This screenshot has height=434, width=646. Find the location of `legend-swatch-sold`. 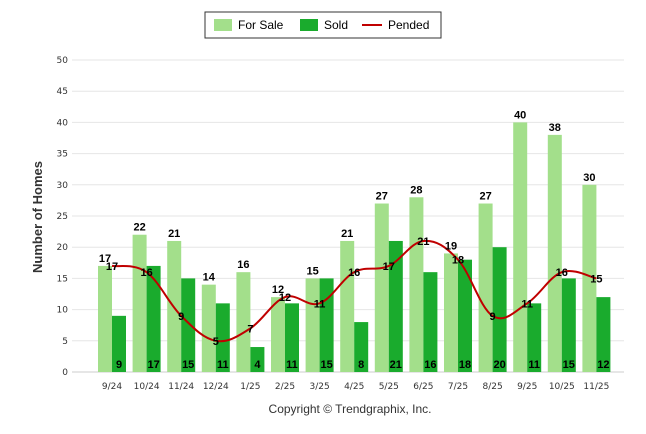

legend-swatch-sold is located at coordinates (309, 25).